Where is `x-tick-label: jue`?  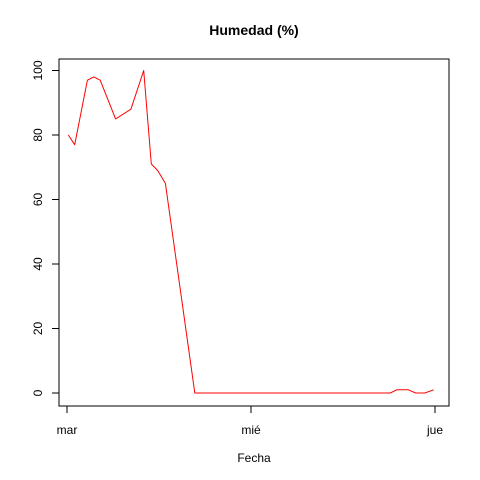 x-tick-label: jue is located at coordinates (434, 430).